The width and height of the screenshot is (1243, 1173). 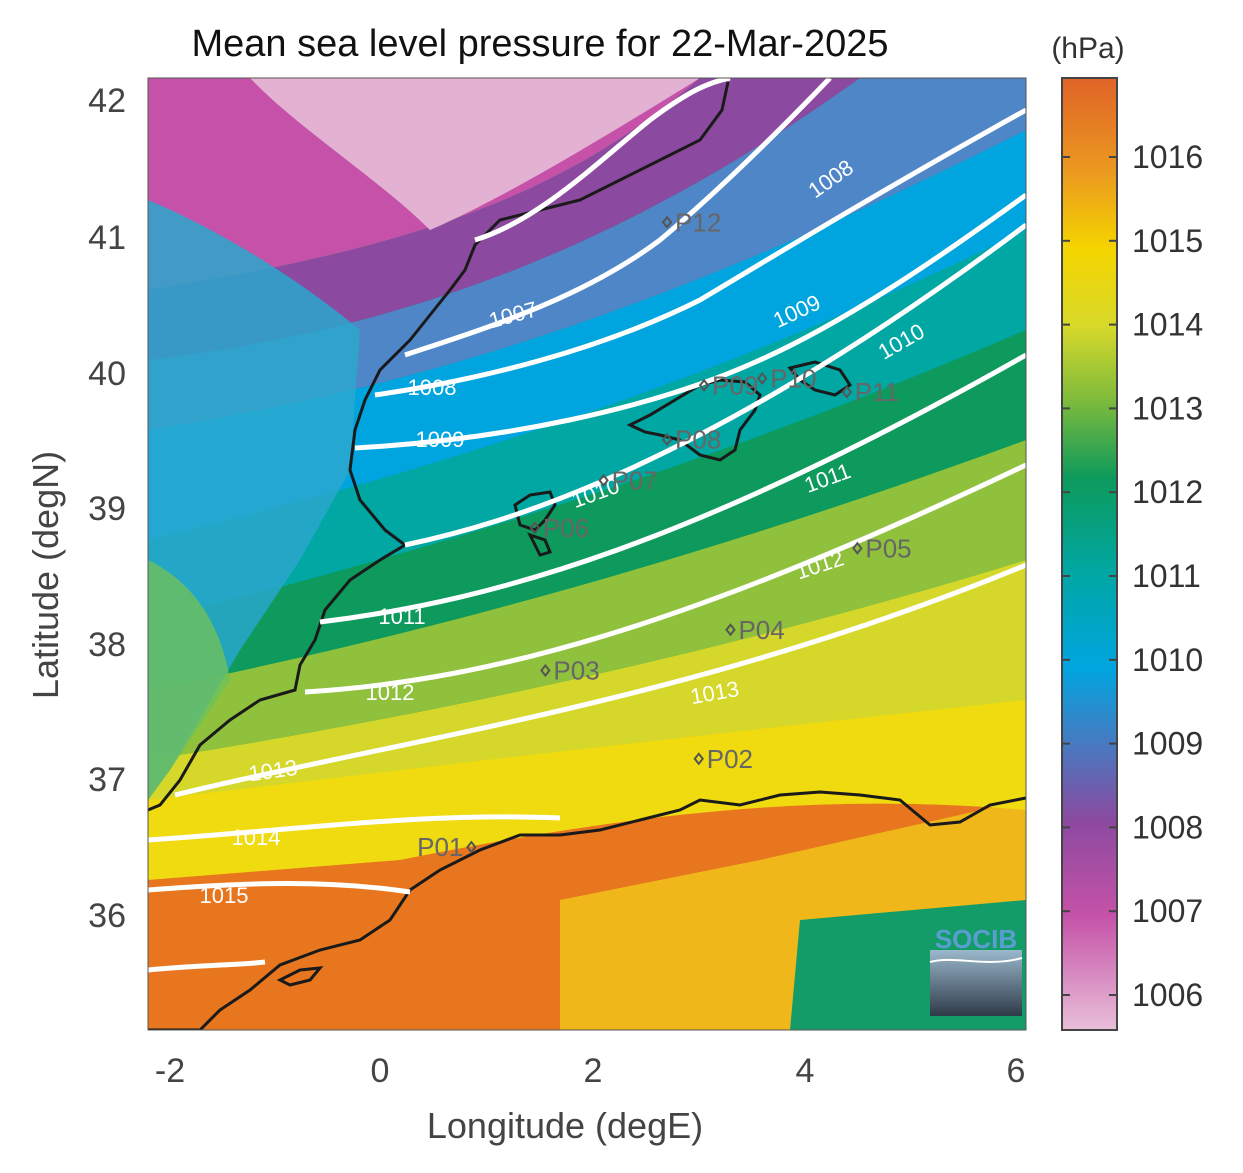 I want to click on y-tick-label: 39, so click(x=107, y=509).